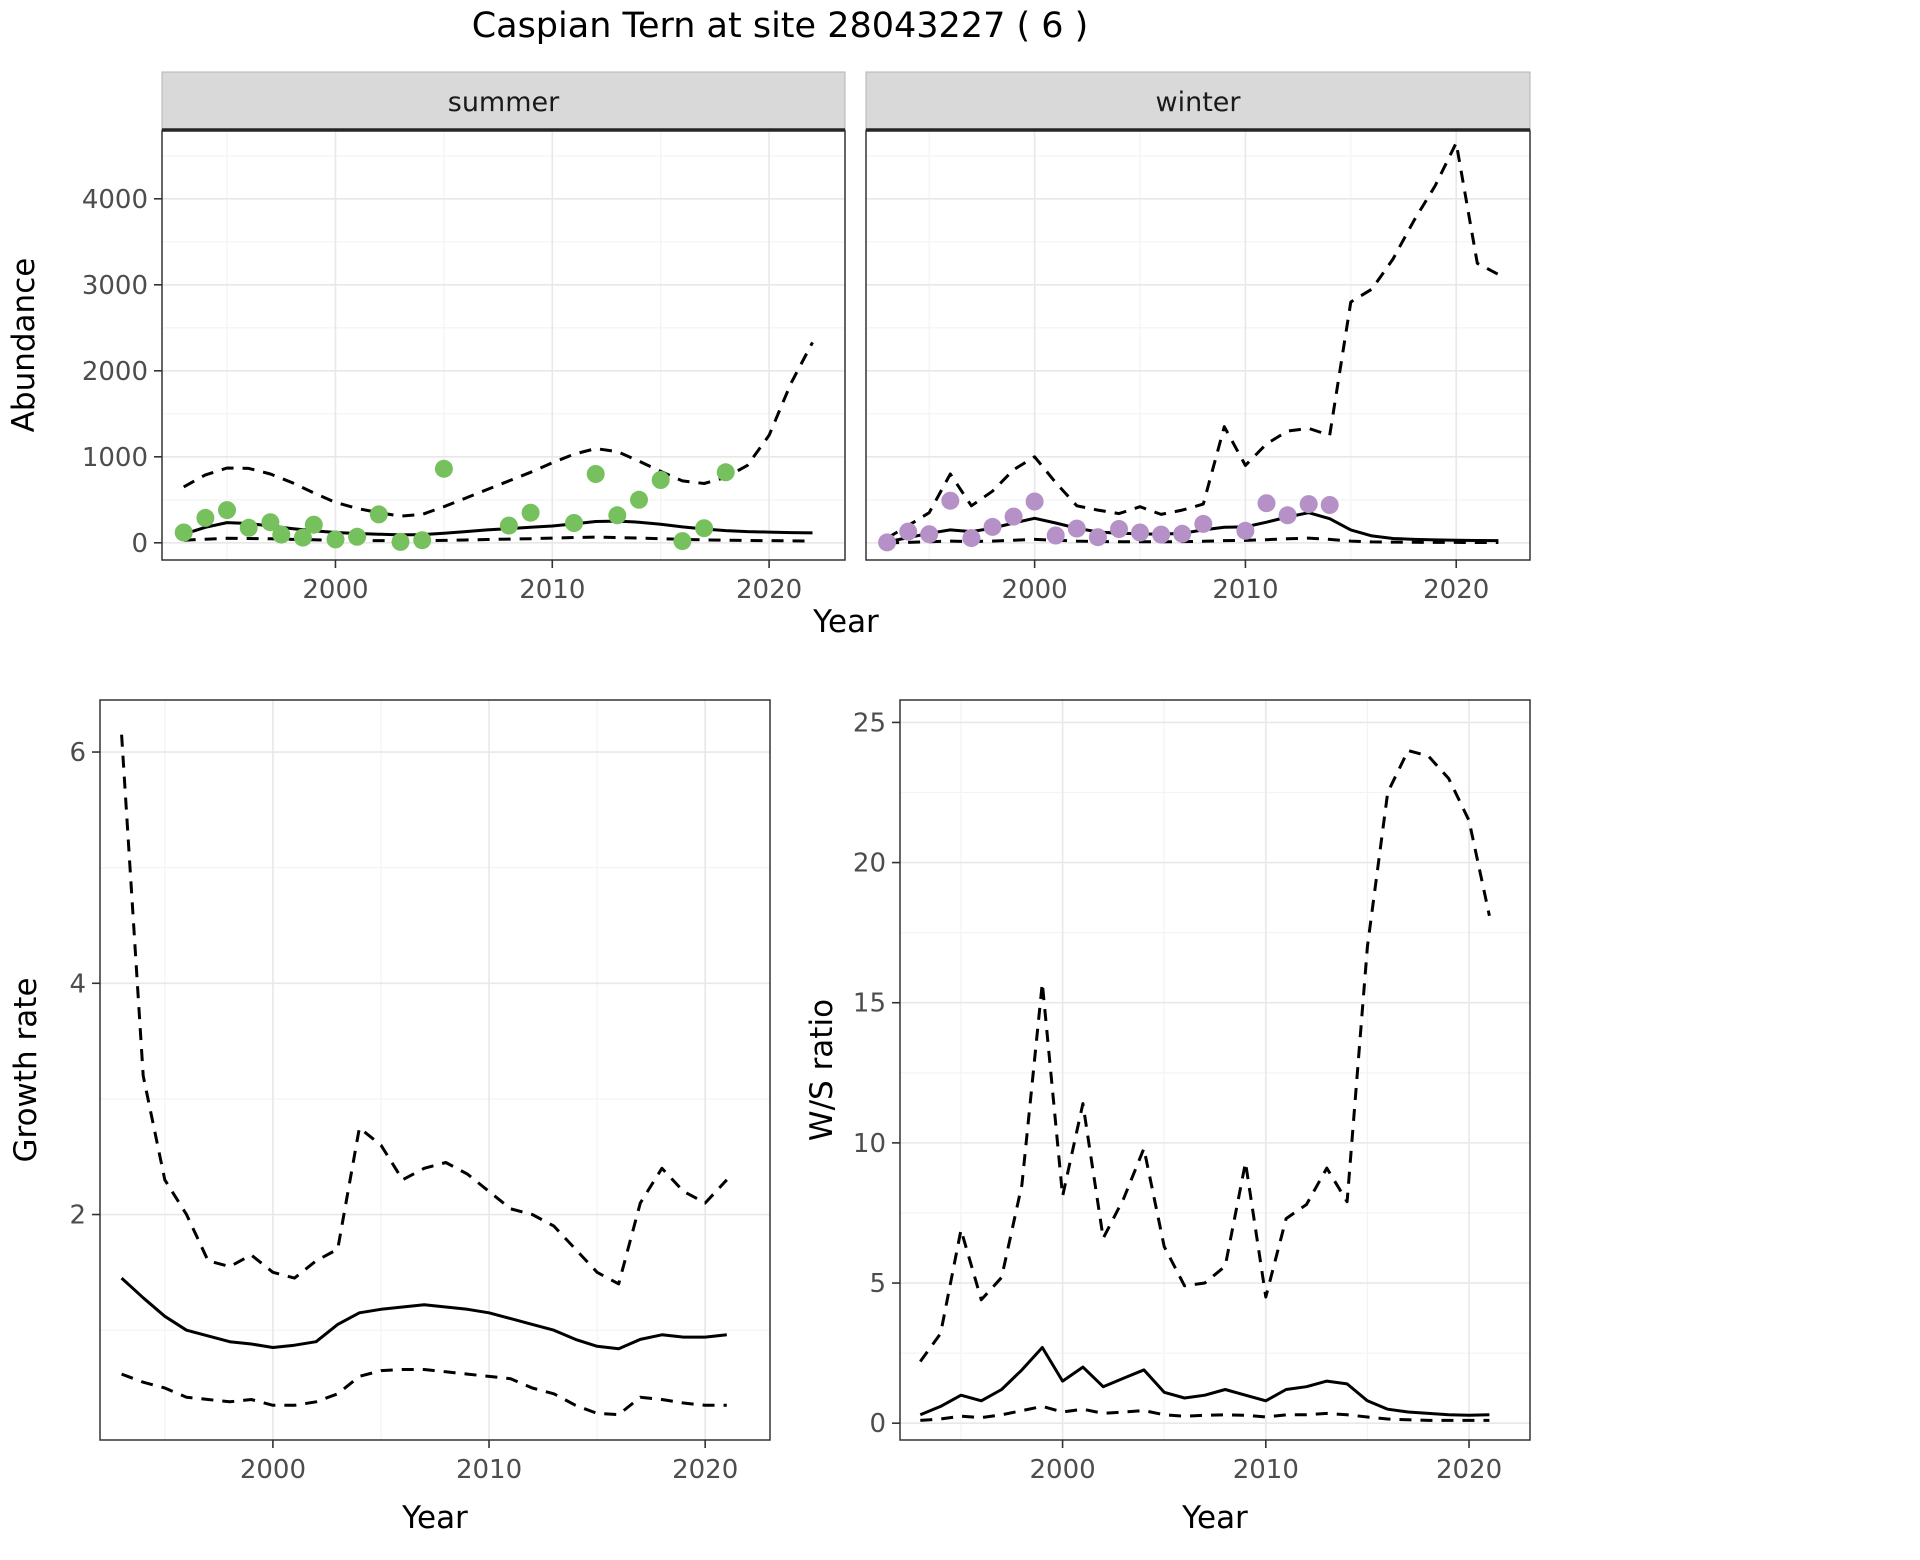  What do you see at coordinates (115, 286) in the screenshot?
I see `y-tick-label: 3000` at bounding box center [115, 286].